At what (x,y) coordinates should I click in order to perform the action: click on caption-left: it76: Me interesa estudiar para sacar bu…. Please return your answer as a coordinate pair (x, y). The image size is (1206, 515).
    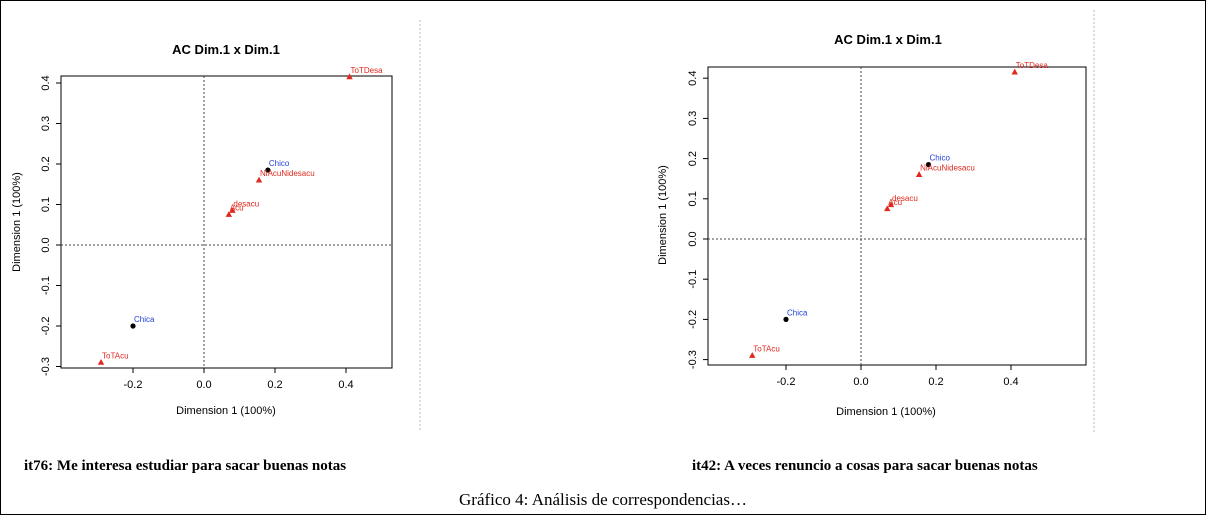
    Looking at the image, I should click on (185, 466).